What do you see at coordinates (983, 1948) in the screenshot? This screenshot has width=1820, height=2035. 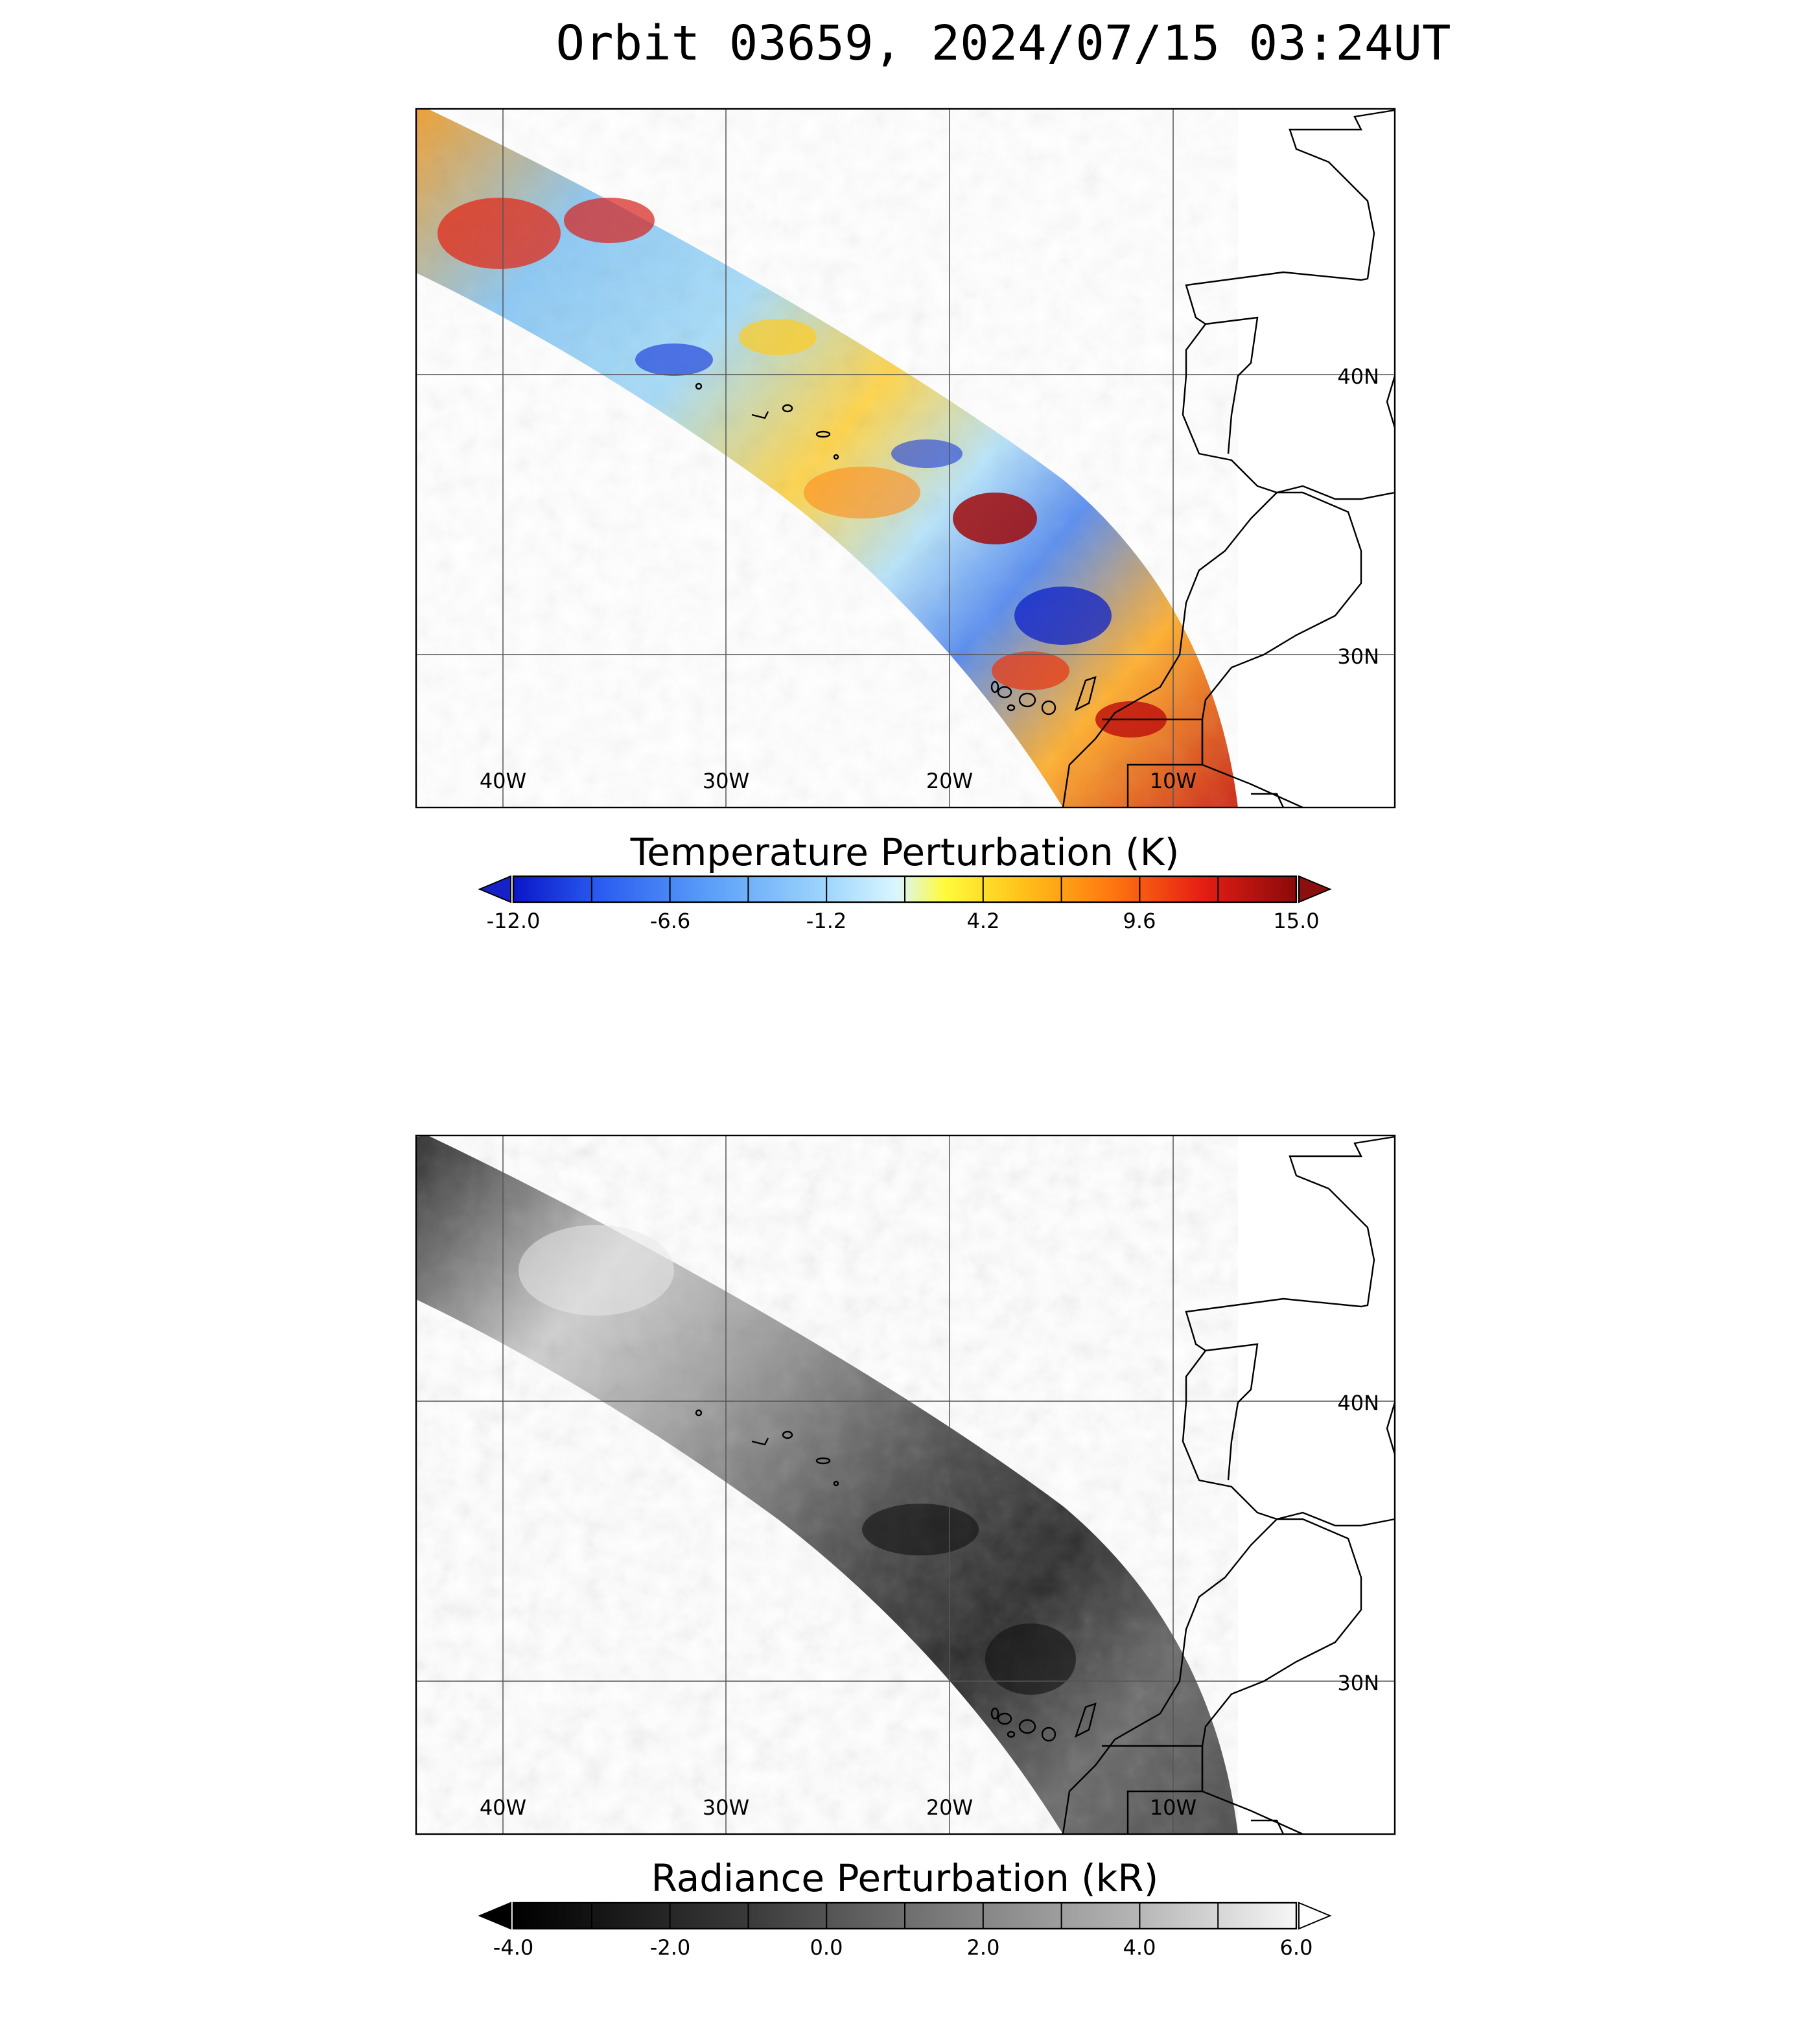 I see `colorbar-tick-label: 2.0` at bounding box center [983, 1948].